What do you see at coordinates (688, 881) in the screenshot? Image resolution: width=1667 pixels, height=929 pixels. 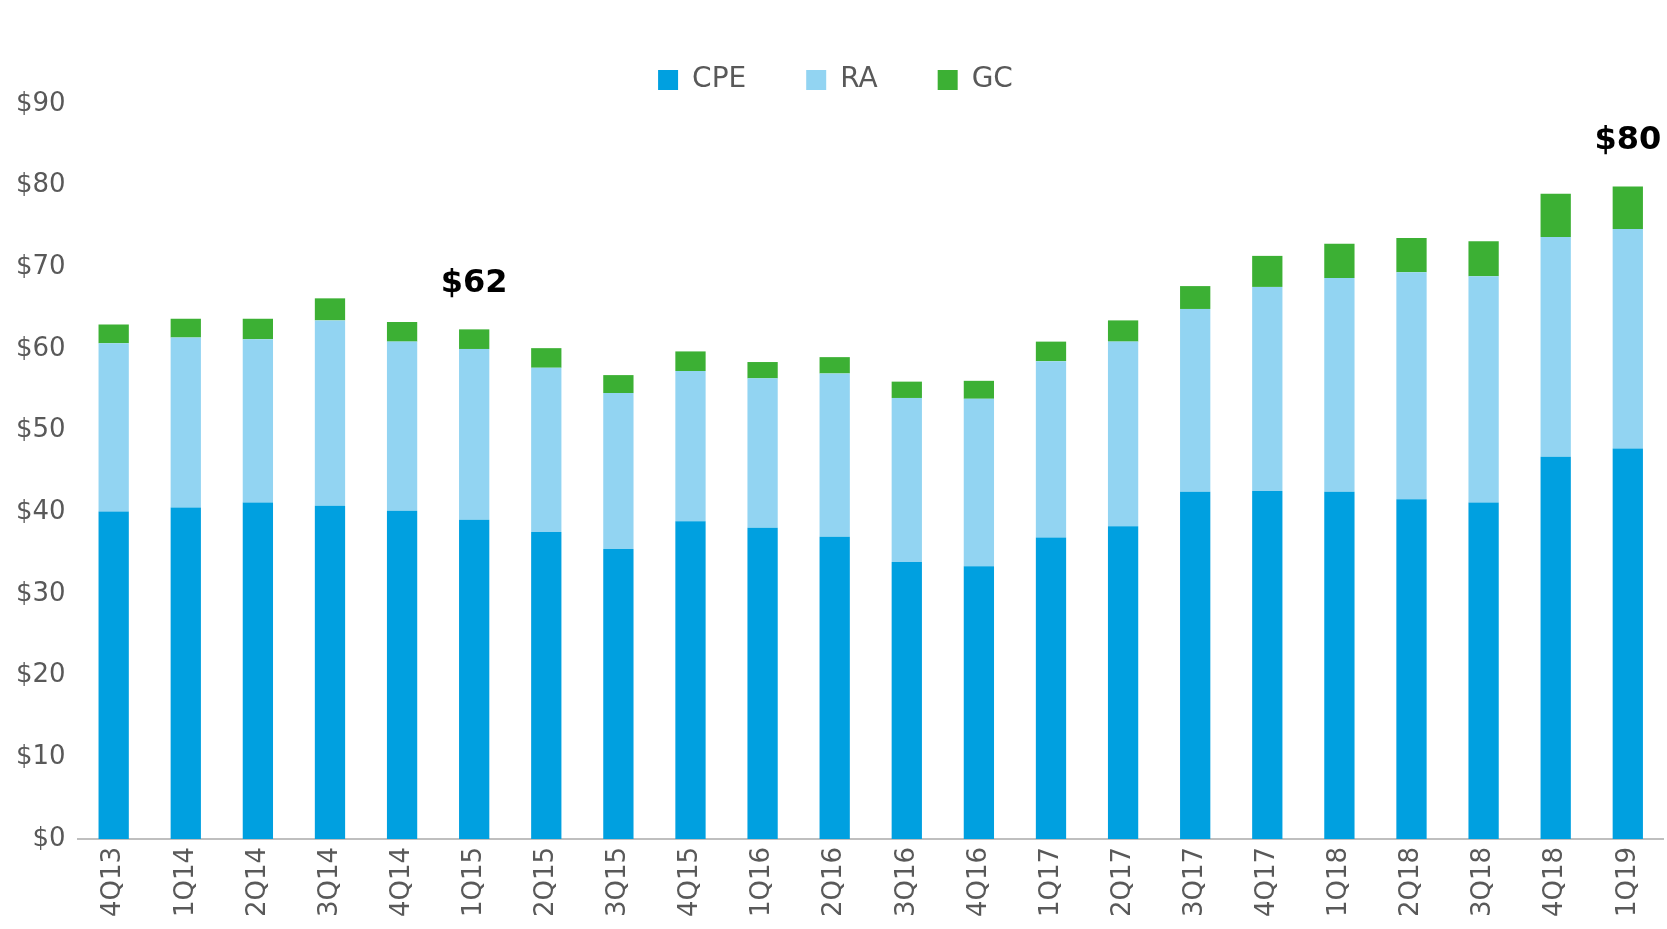 I see `x-tick-label: 4Q15` at bounding box center [688, 881].